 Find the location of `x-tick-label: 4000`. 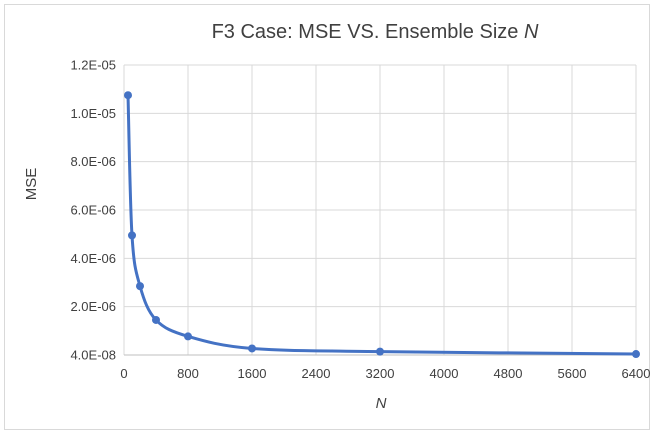

x-tick-label: 4000 is located at coordinates (444, 373).